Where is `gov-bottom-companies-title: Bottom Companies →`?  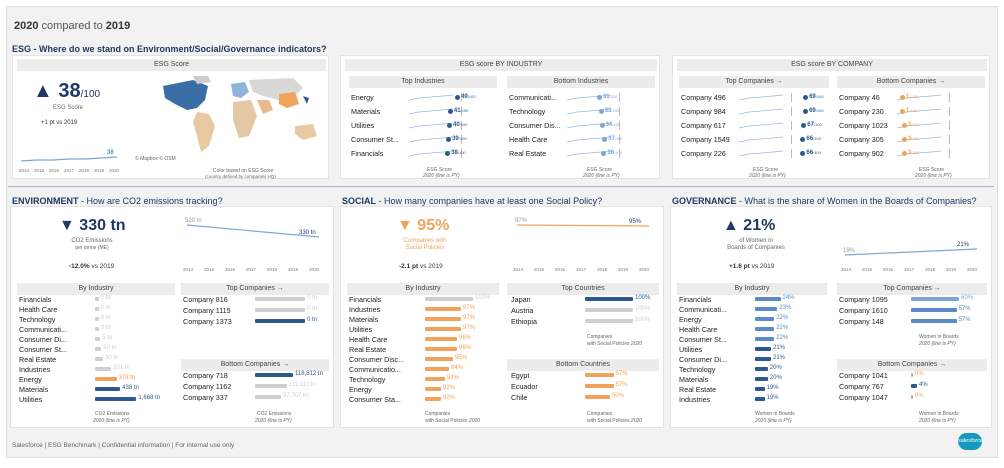 gov-bottom-companies-title: Bottom Companies → is located at coordinates (912, 365).